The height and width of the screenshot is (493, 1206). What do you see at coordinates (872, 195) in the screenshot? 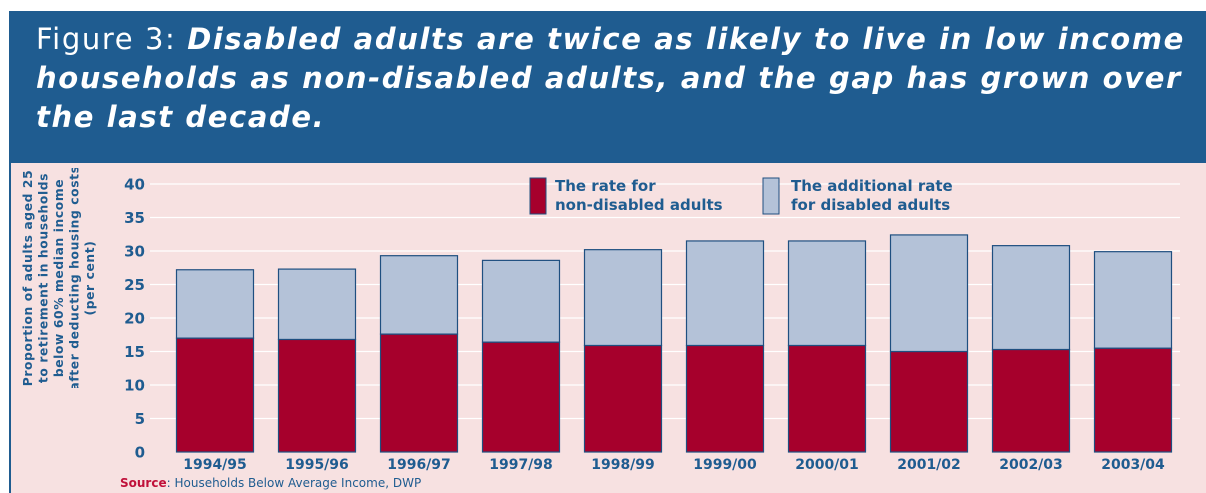
I see `legend-label-additional: The additional rate for disabled adults` at bounding box center [872, 195].